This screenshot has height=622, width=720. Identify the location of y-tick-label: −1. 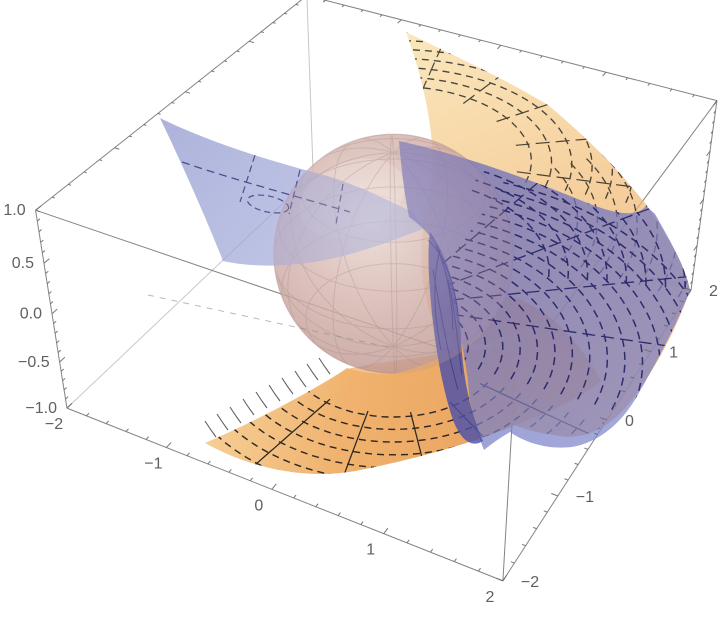
(585, 497).